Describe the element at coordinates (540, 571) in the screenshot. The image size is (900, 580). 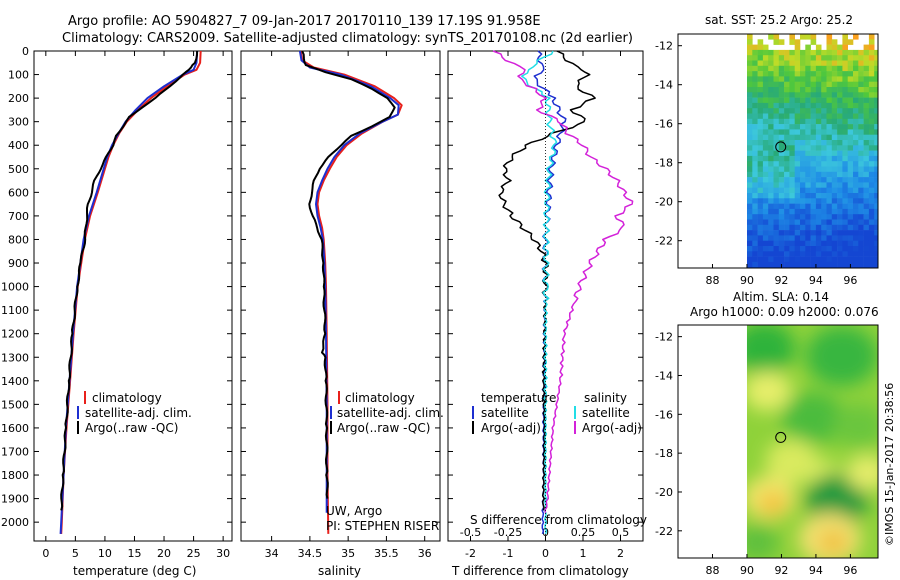
I see `difference-xlabel: T difference from climatology` at that location.